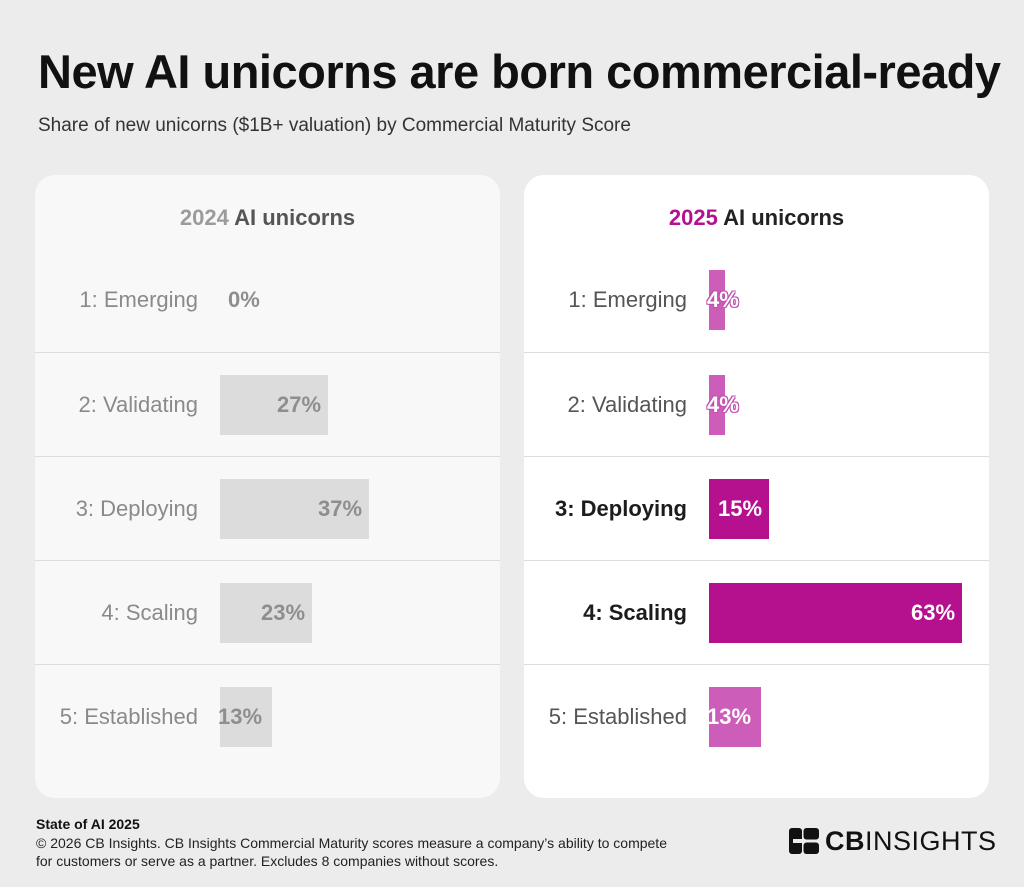  I want to click on bar-row: 2: Validating 27%, so click(267, 404).